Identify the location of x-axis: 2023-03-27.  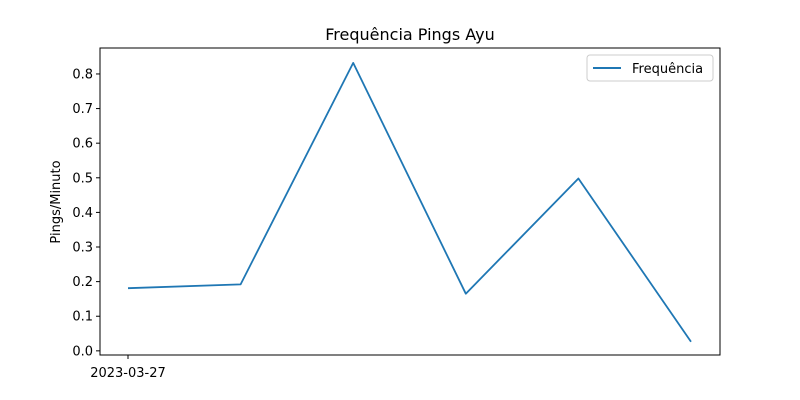
(128, 368).